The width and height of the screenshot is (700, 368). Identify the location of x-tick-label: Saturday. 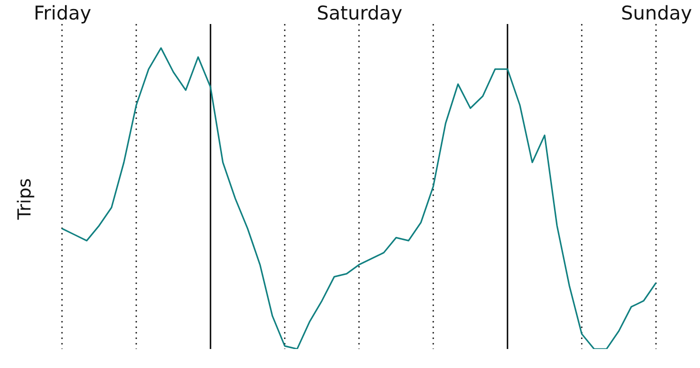
(359, 13).